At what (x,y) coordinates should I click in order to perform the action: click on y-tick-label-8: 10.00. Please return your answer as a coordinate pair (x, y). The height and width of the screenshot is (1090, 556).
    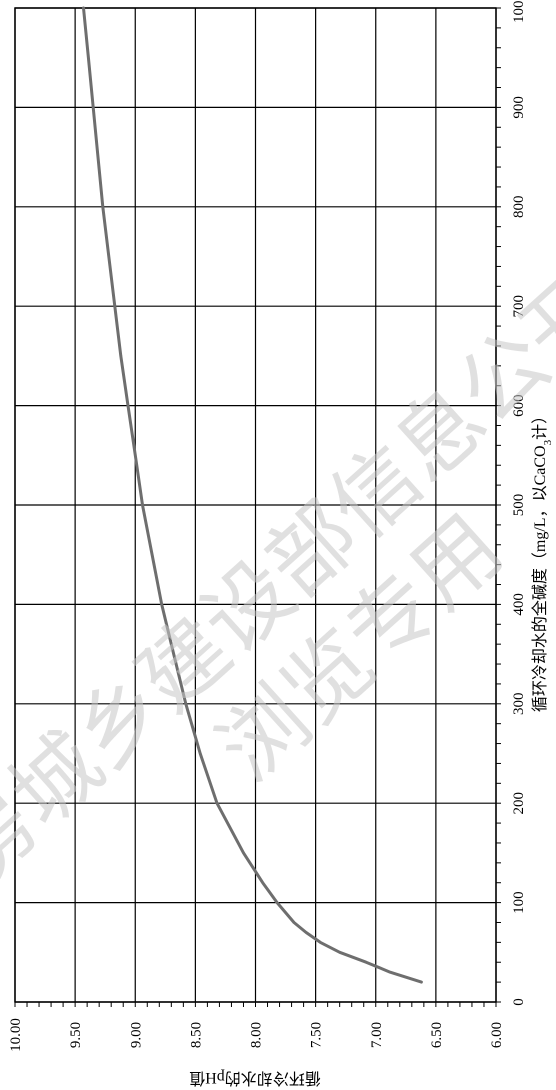
    Looking at the image, I should click on (16, 1035).